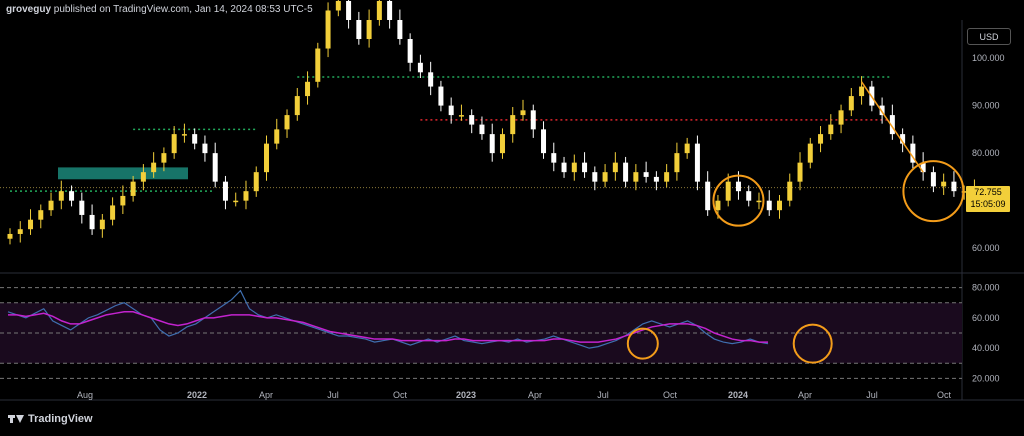 This screenshot has height=436, width=1024. I want to click on rsi-ma-line, so click(388, 327).